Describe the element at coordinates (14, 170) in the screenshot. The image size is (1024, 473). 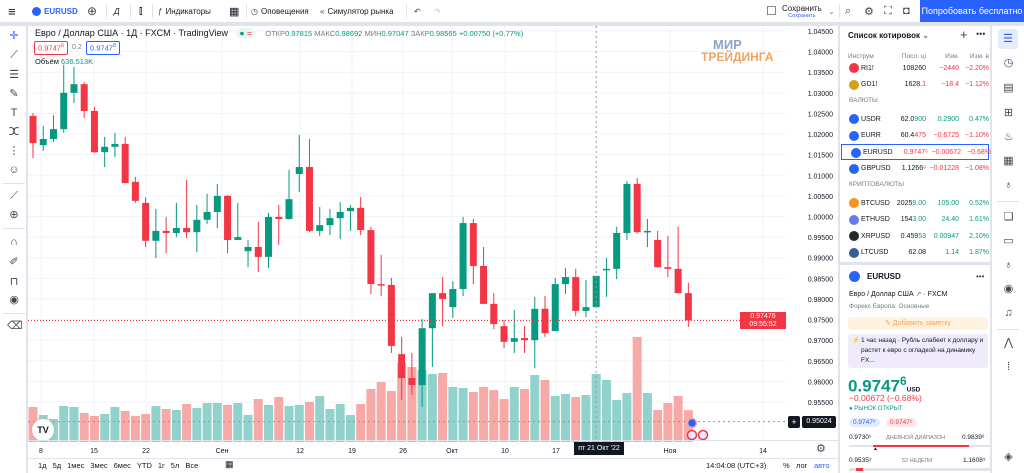
I see `emoji-icon: ☺` at that location.